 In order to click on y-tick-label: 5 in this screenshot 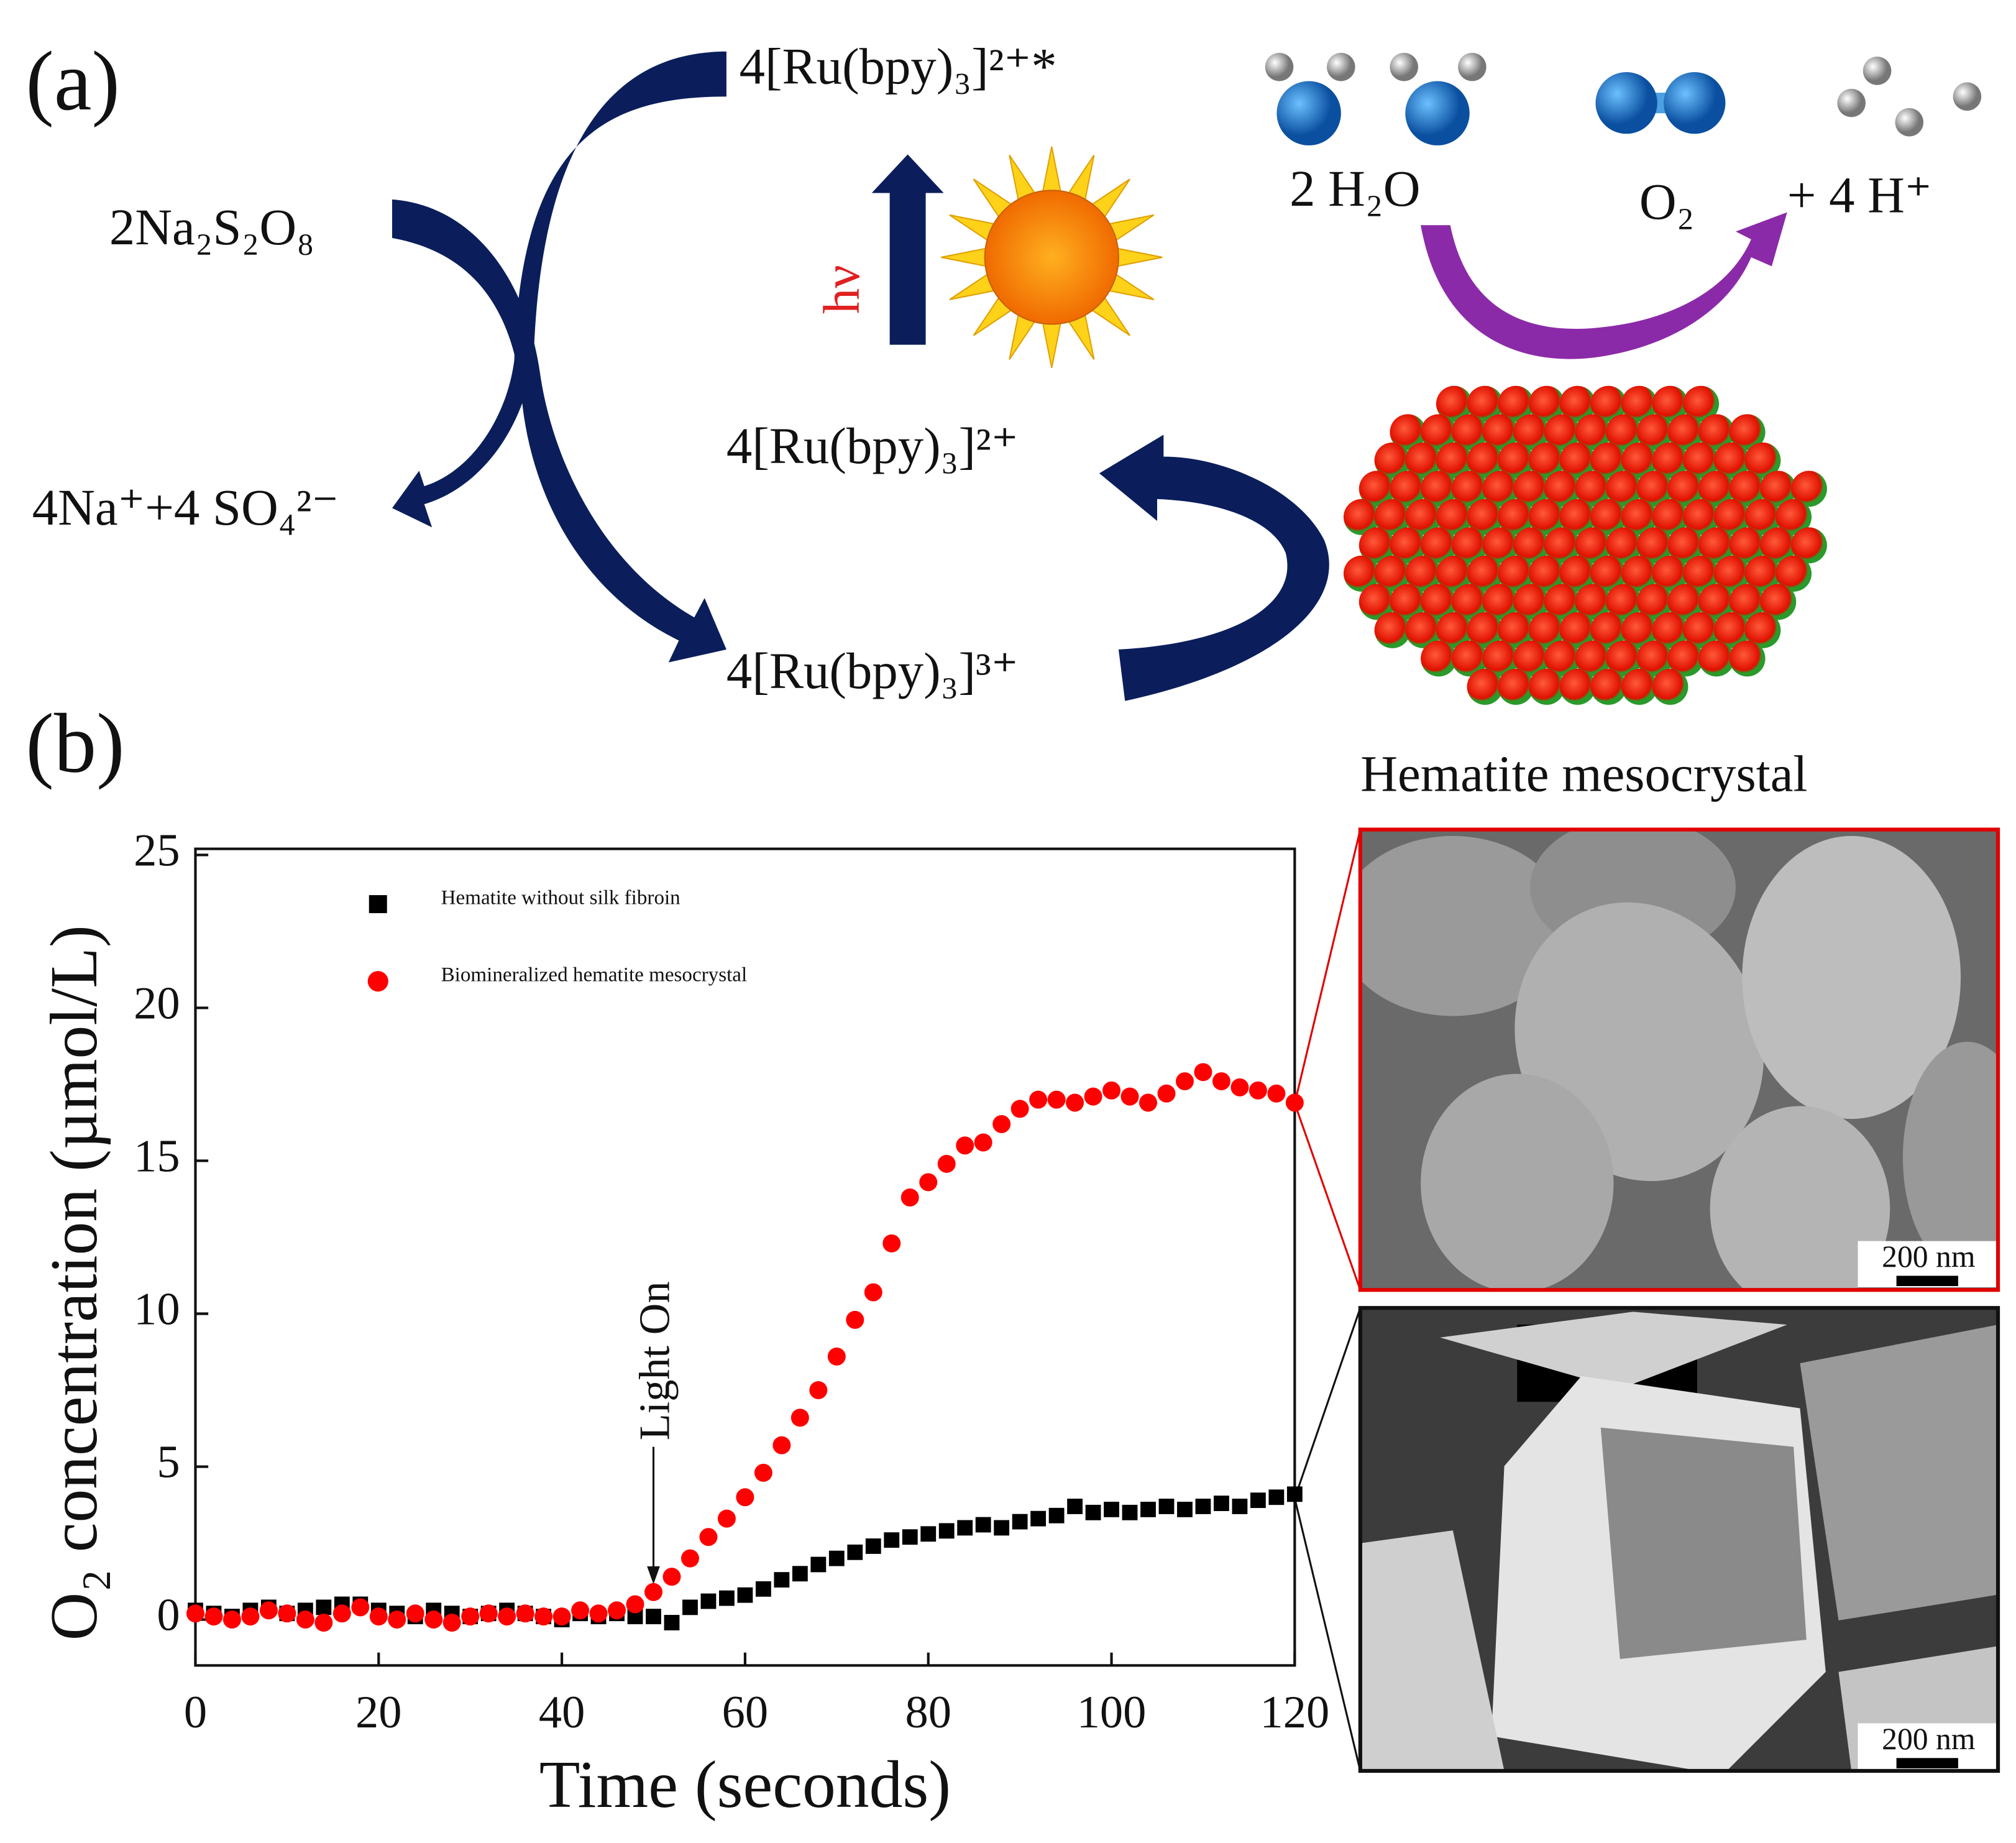, I will do `click(168, 1462)`.